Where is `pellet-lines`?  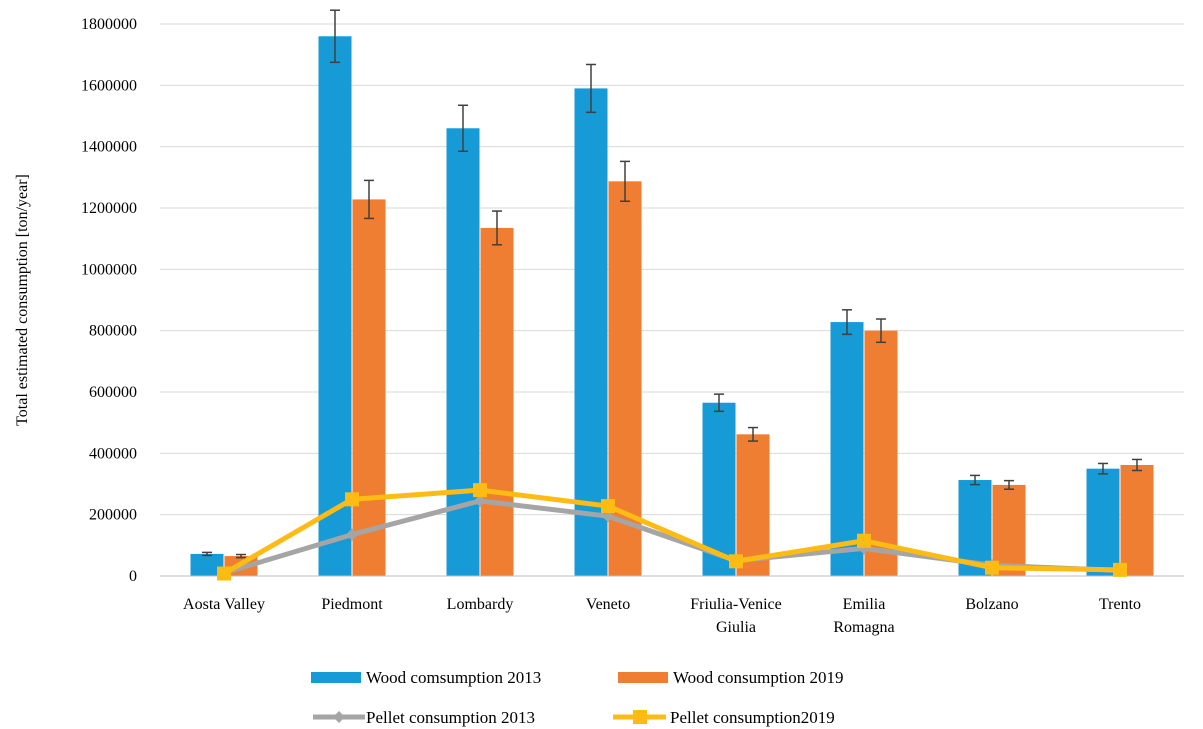
pellet-lines is located at coordinates (672, 532).